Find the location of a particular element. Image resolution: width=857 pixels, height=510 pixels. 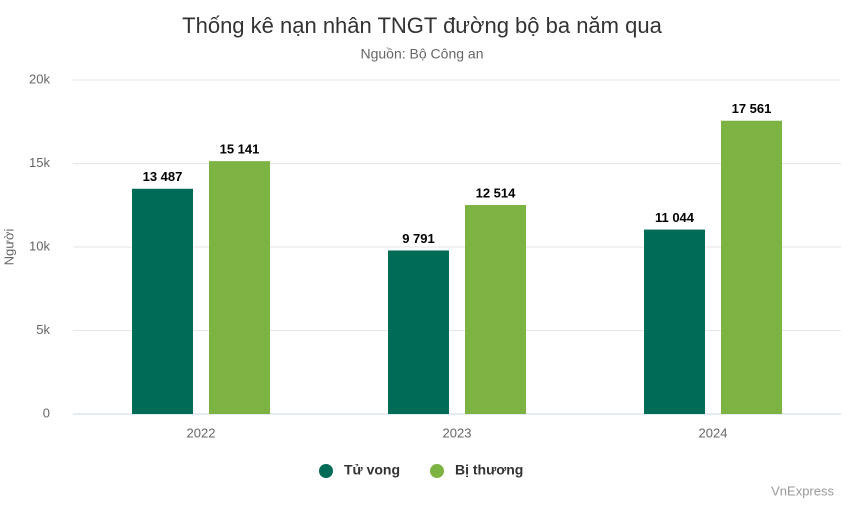

credits: VnExpress is located at coordinates (802, 490).